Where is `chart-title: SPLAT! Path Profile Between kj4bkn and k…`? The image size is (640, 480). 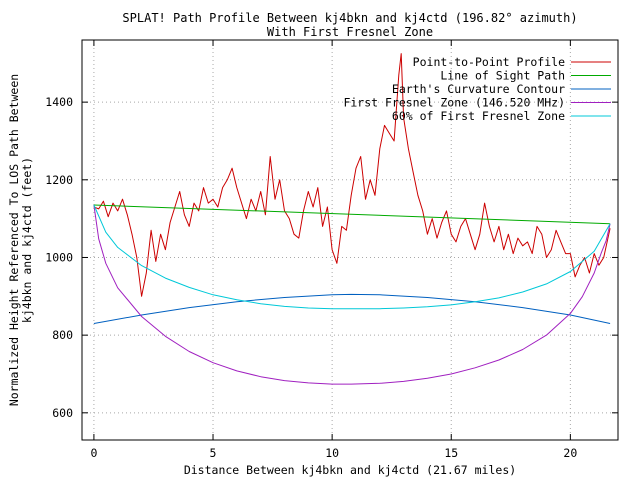 chart-title: SPLAT! Path Profile Between kj4bkn and k… is located at coordinates (349, 18).